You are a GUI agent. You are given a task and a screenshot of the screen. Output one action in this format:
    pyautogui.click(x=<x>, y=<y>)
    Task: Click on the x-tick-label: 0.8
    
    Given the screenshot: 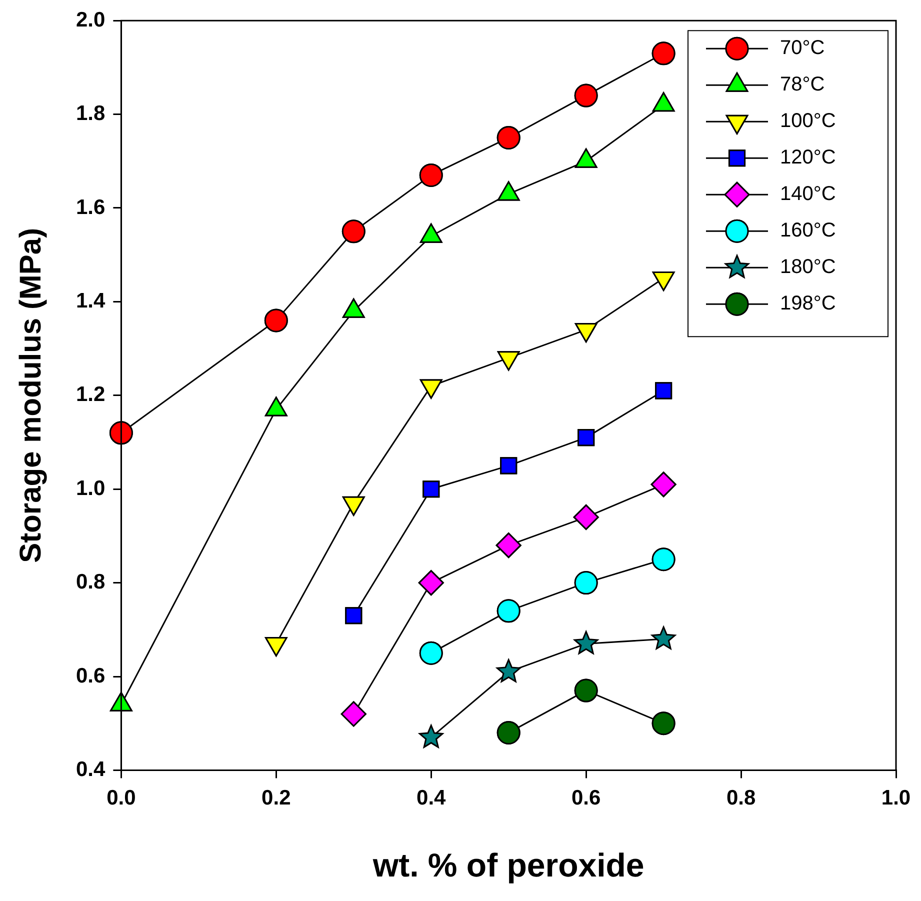 What is the action you would take?
    pyautogui.click(x=741, y=798)
    